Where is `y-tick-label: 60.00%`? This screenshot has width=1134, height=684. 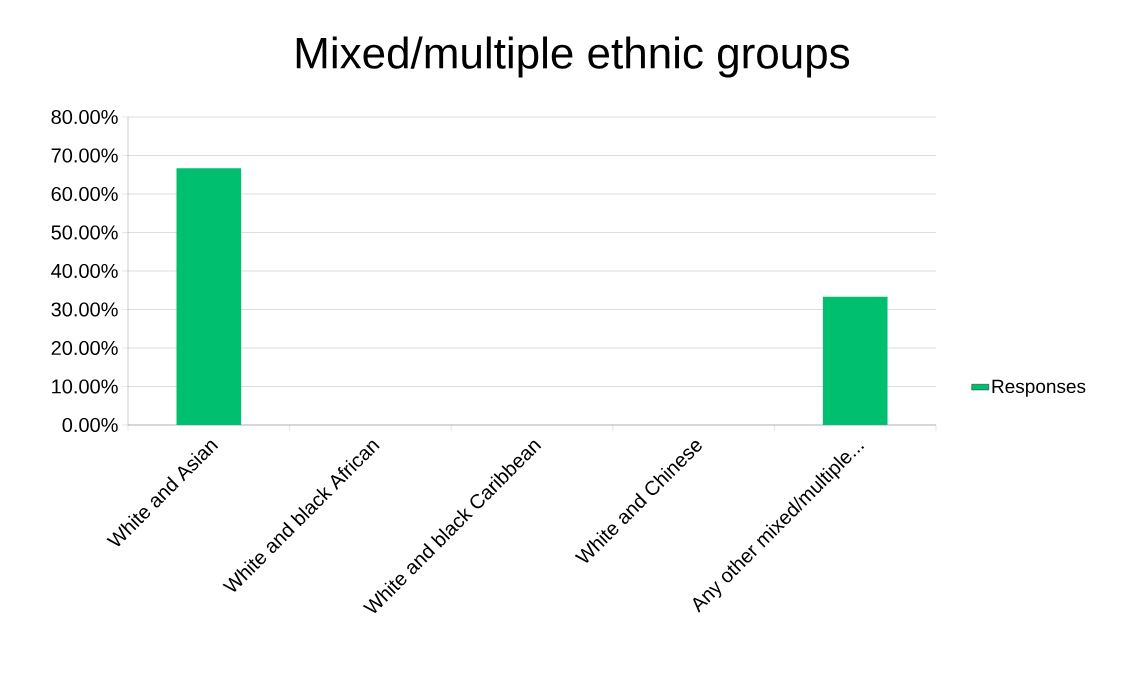
y-tick-label: 60.00% is located at coordinates (84, 194).